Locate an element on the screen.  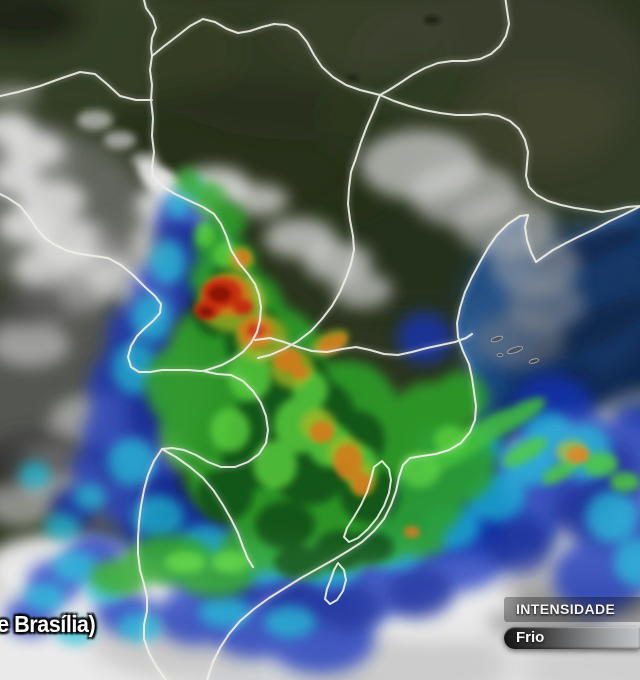
intensity-scale-label: Frio is located at coordinates (530, 637).